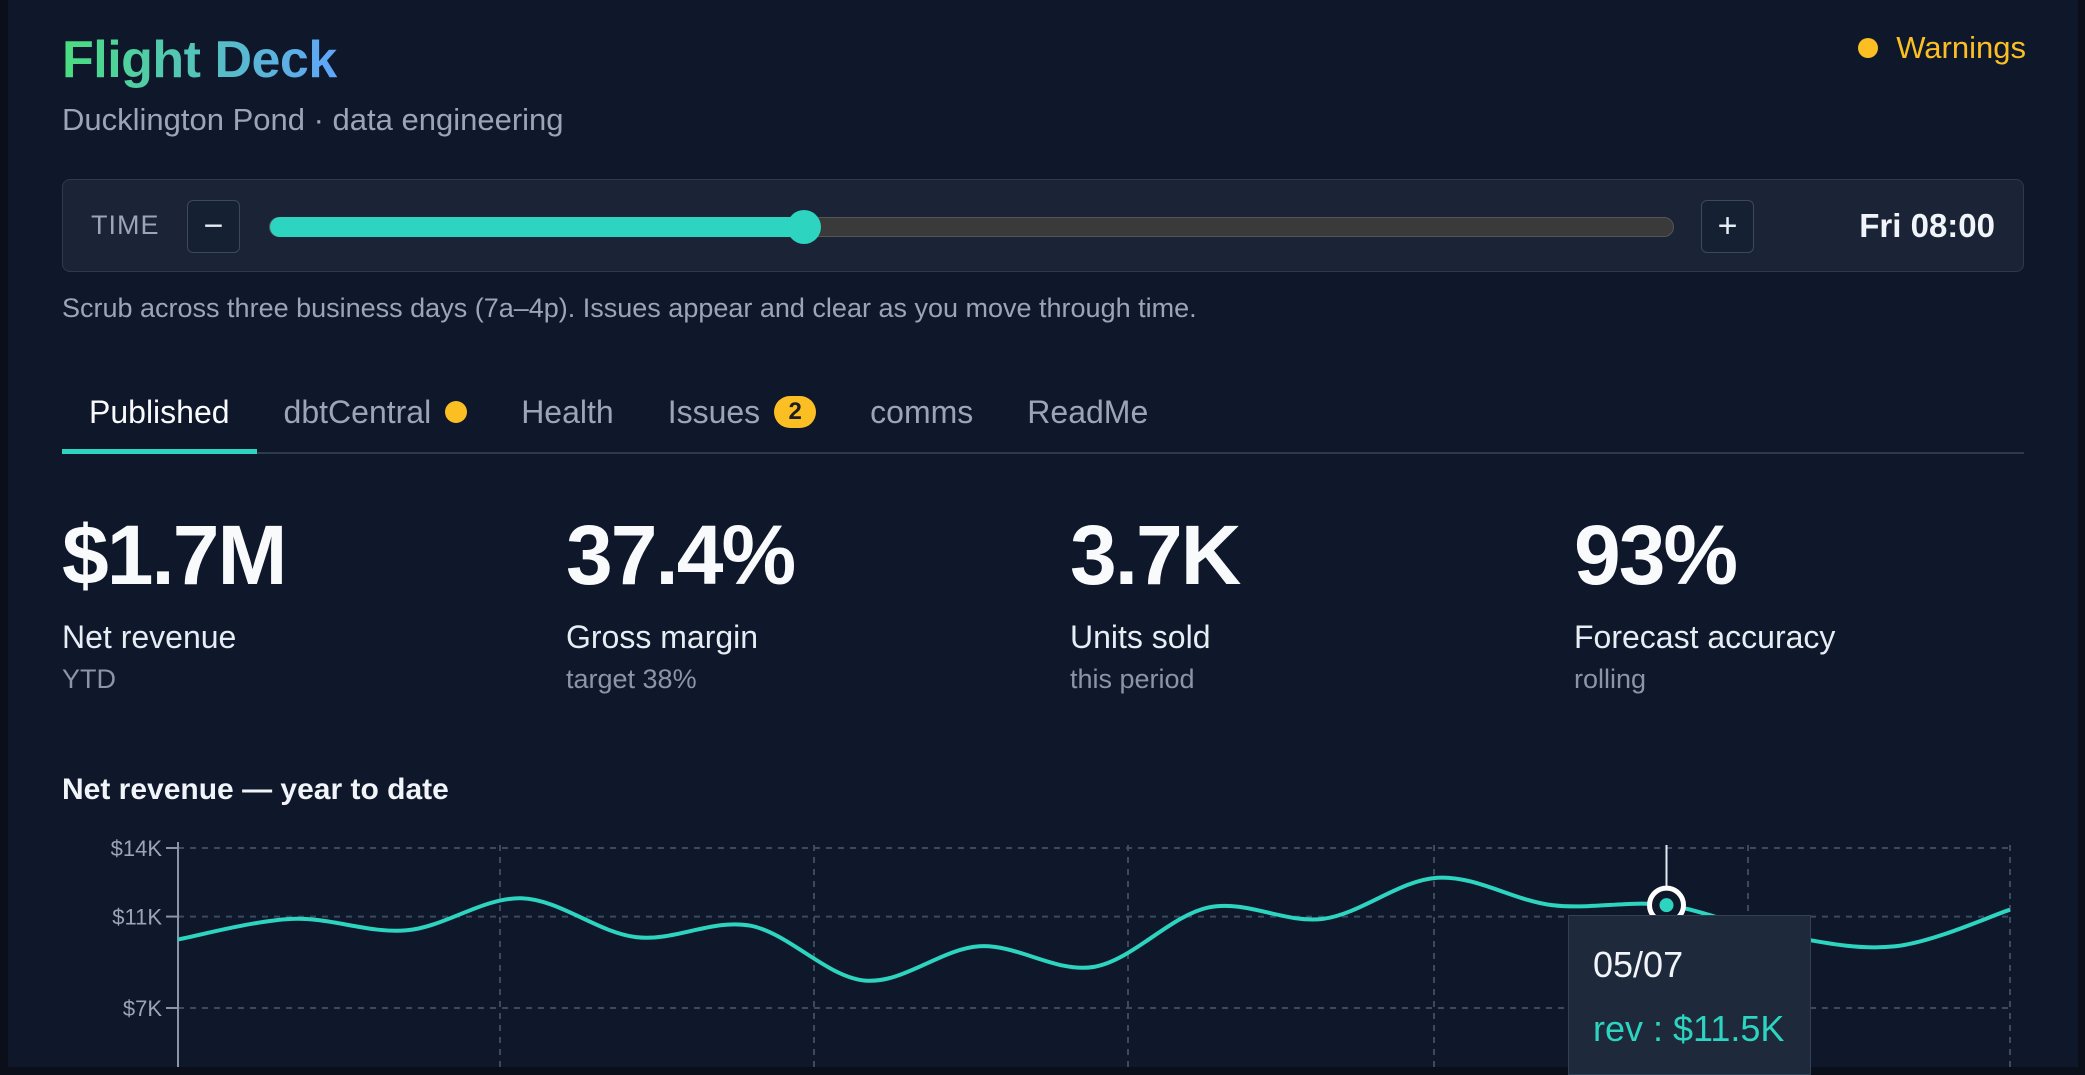  I want to click on kpi-value: 93%, so click(1656, 555).